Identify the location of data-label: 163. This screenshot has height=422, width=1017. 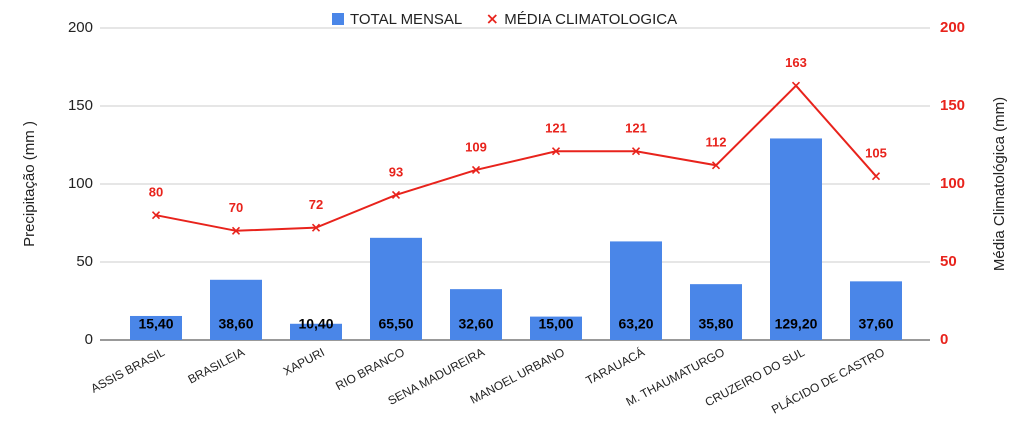
(796, 62).